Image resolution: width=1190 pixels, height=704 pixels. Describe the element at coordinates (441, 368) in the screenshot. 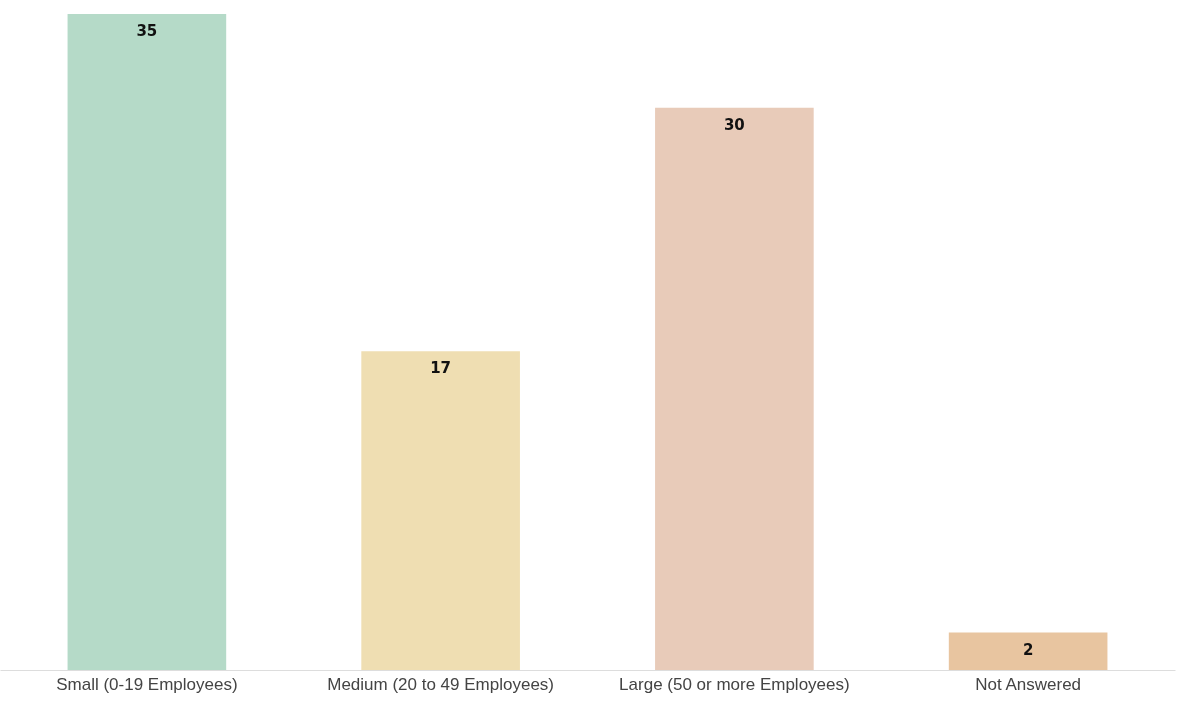

I see `data-label: 17` at that location.